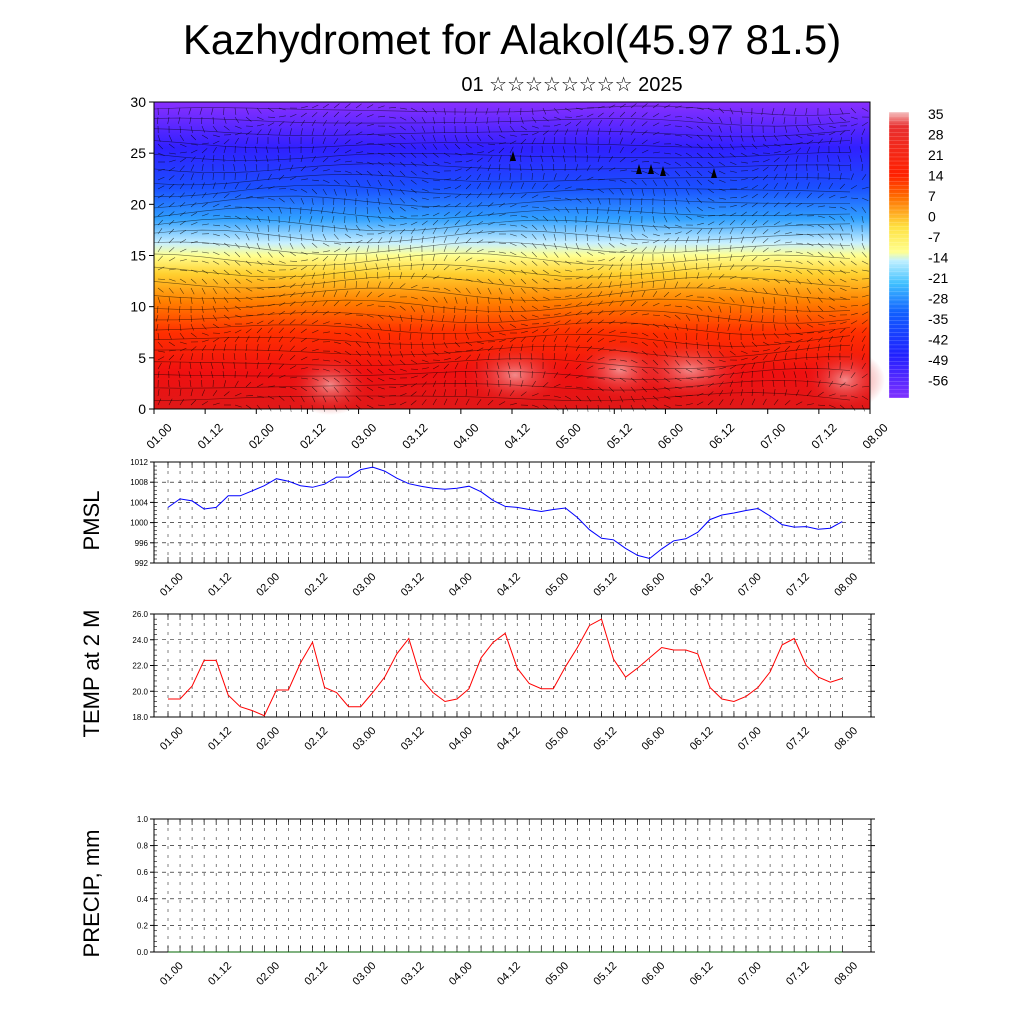 The width and height of the screenshot is (1024, 1024). What do you see at coordinates (502, 168) in the screenshot?
I see `contour-line` at bounding box center [502, 168].